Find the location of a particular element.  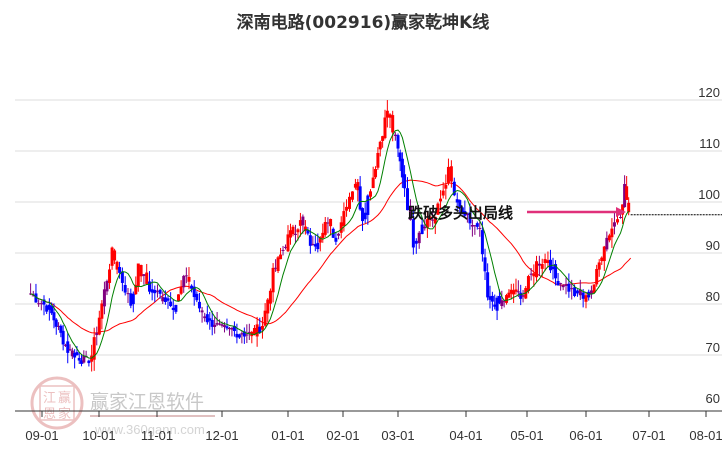

svg-text: 家 is located at coordinates (64, 414).